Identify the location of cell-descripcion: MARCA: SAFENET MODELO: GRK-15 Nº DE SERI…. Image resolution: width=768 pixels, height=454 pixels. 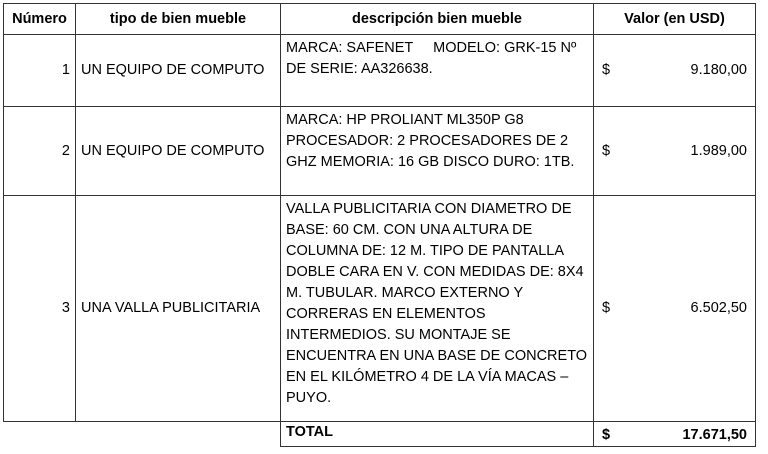
(437, 70).